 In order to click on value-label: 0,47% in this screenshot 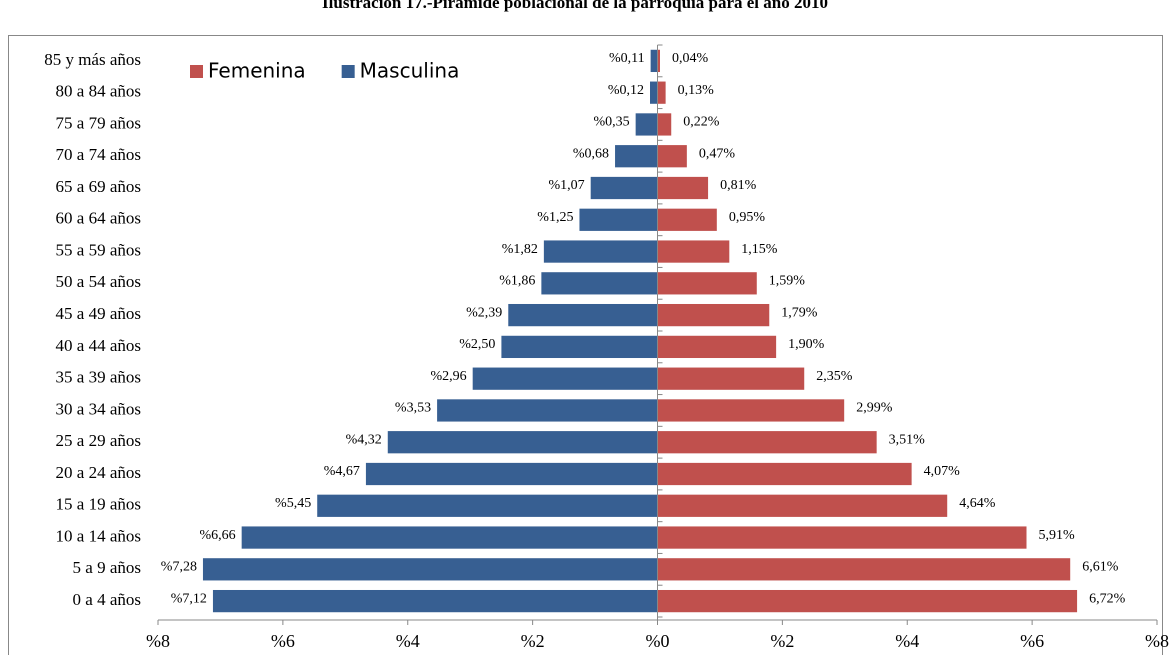, I will do `click(717, 153)`.